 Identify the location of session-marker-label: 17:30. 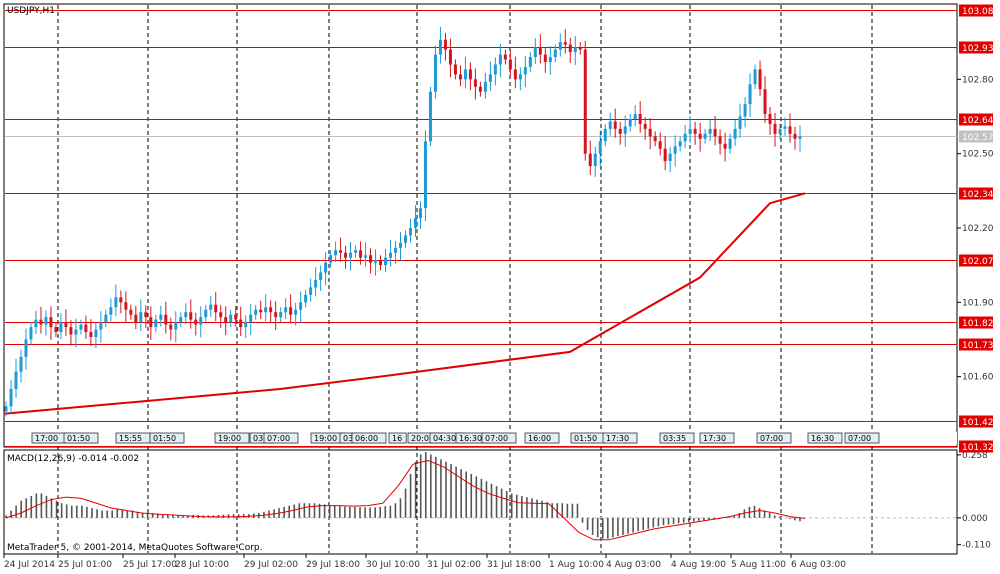
(617, 438).